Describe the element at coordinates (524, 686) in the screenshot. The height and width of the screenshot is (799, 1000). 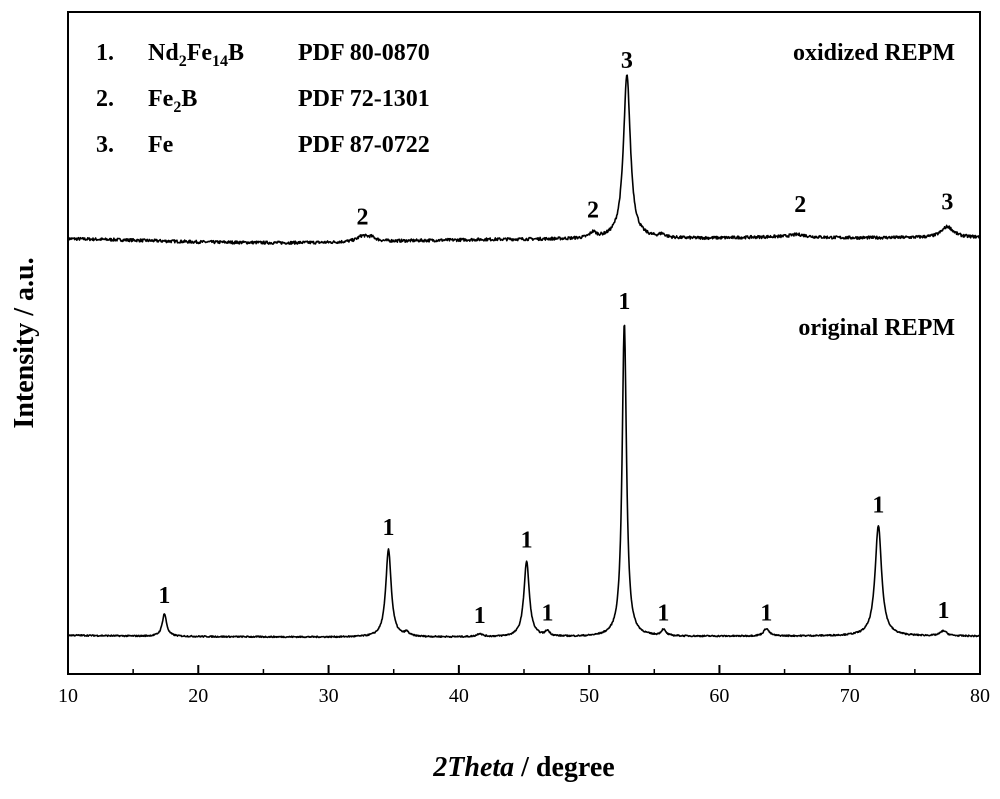
I see `x-ticks: 10 20 30 40 50 60 70 80` at that location.